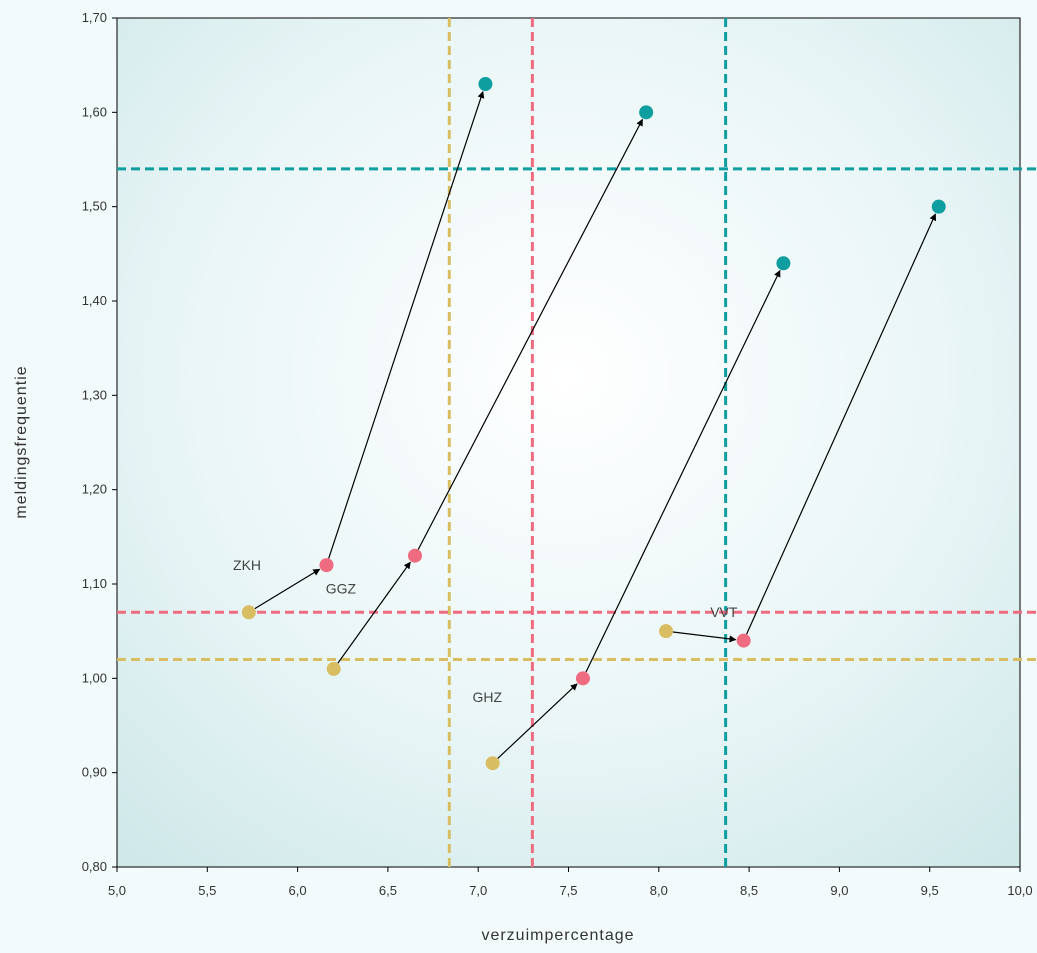 The height and width of the screenshot is (953, 1037). I want to click on x-tick-label: 6,0, so click(298, 890).